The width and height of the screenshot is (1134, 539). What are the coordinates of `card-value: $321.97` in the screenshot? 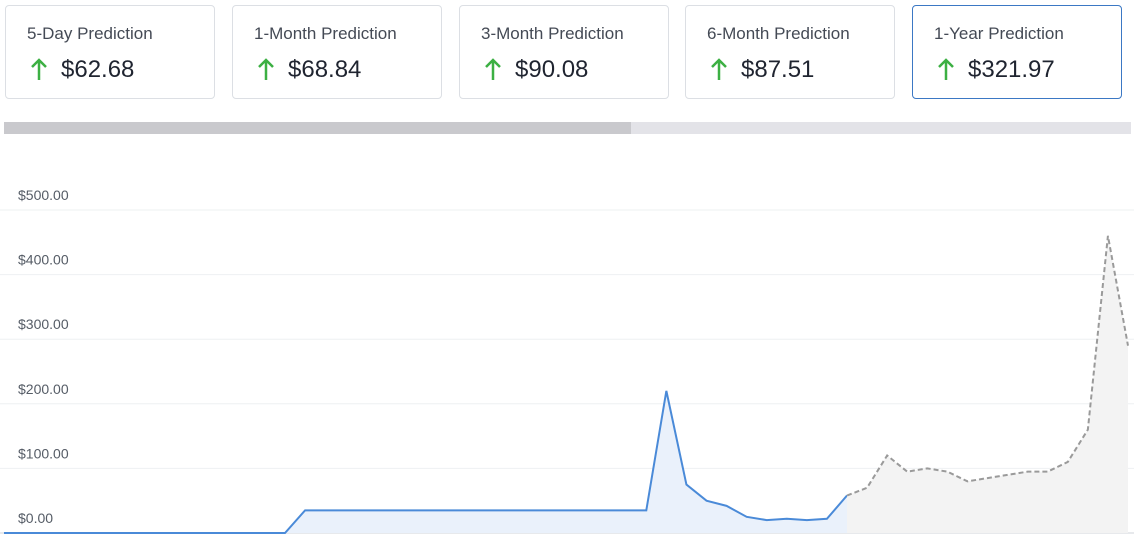 It's located at (1011, 69).